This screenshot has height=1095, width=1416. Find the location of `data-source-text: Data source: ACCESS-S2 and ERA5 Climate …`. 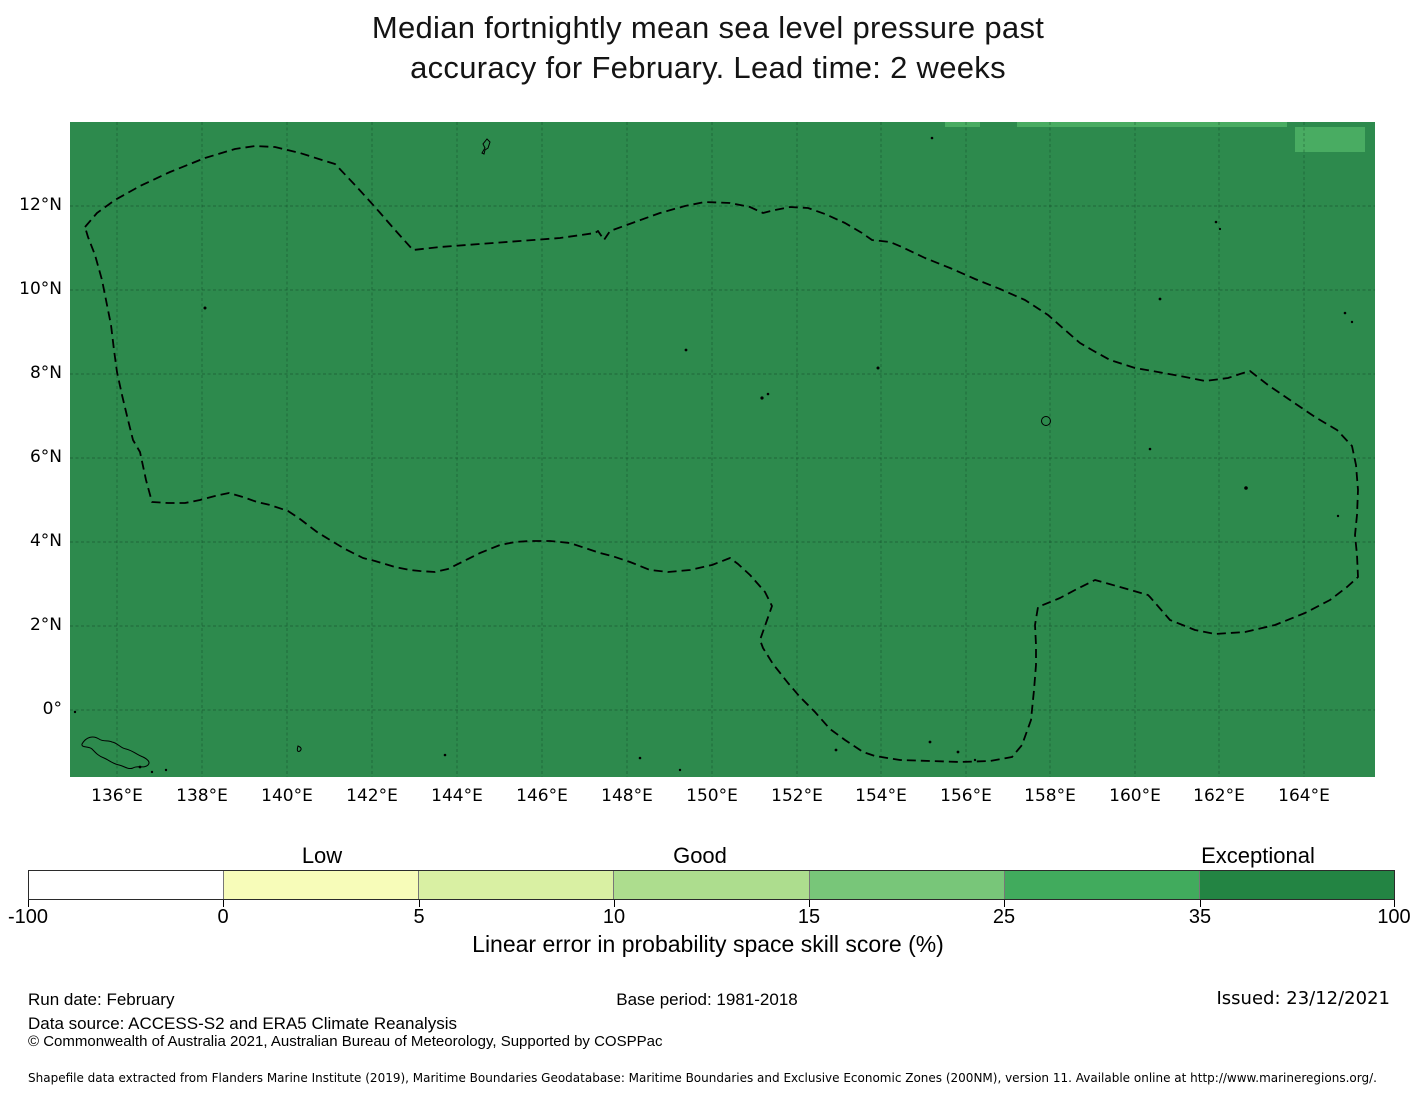

data-source-text: Data source: ACCESS-S2 and ERA5 Climate … is located at coordinates (242, 1023).